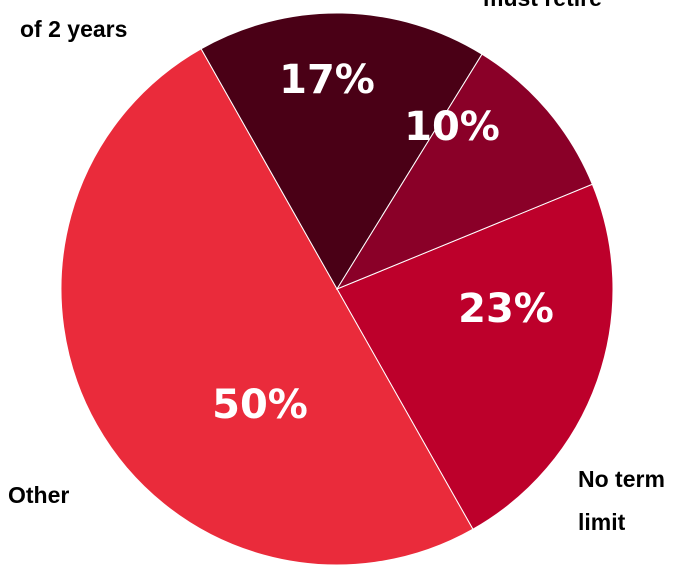 The image size is (683, 565). I want to click on slice-value-label-23: 23%, so click(506, 309).